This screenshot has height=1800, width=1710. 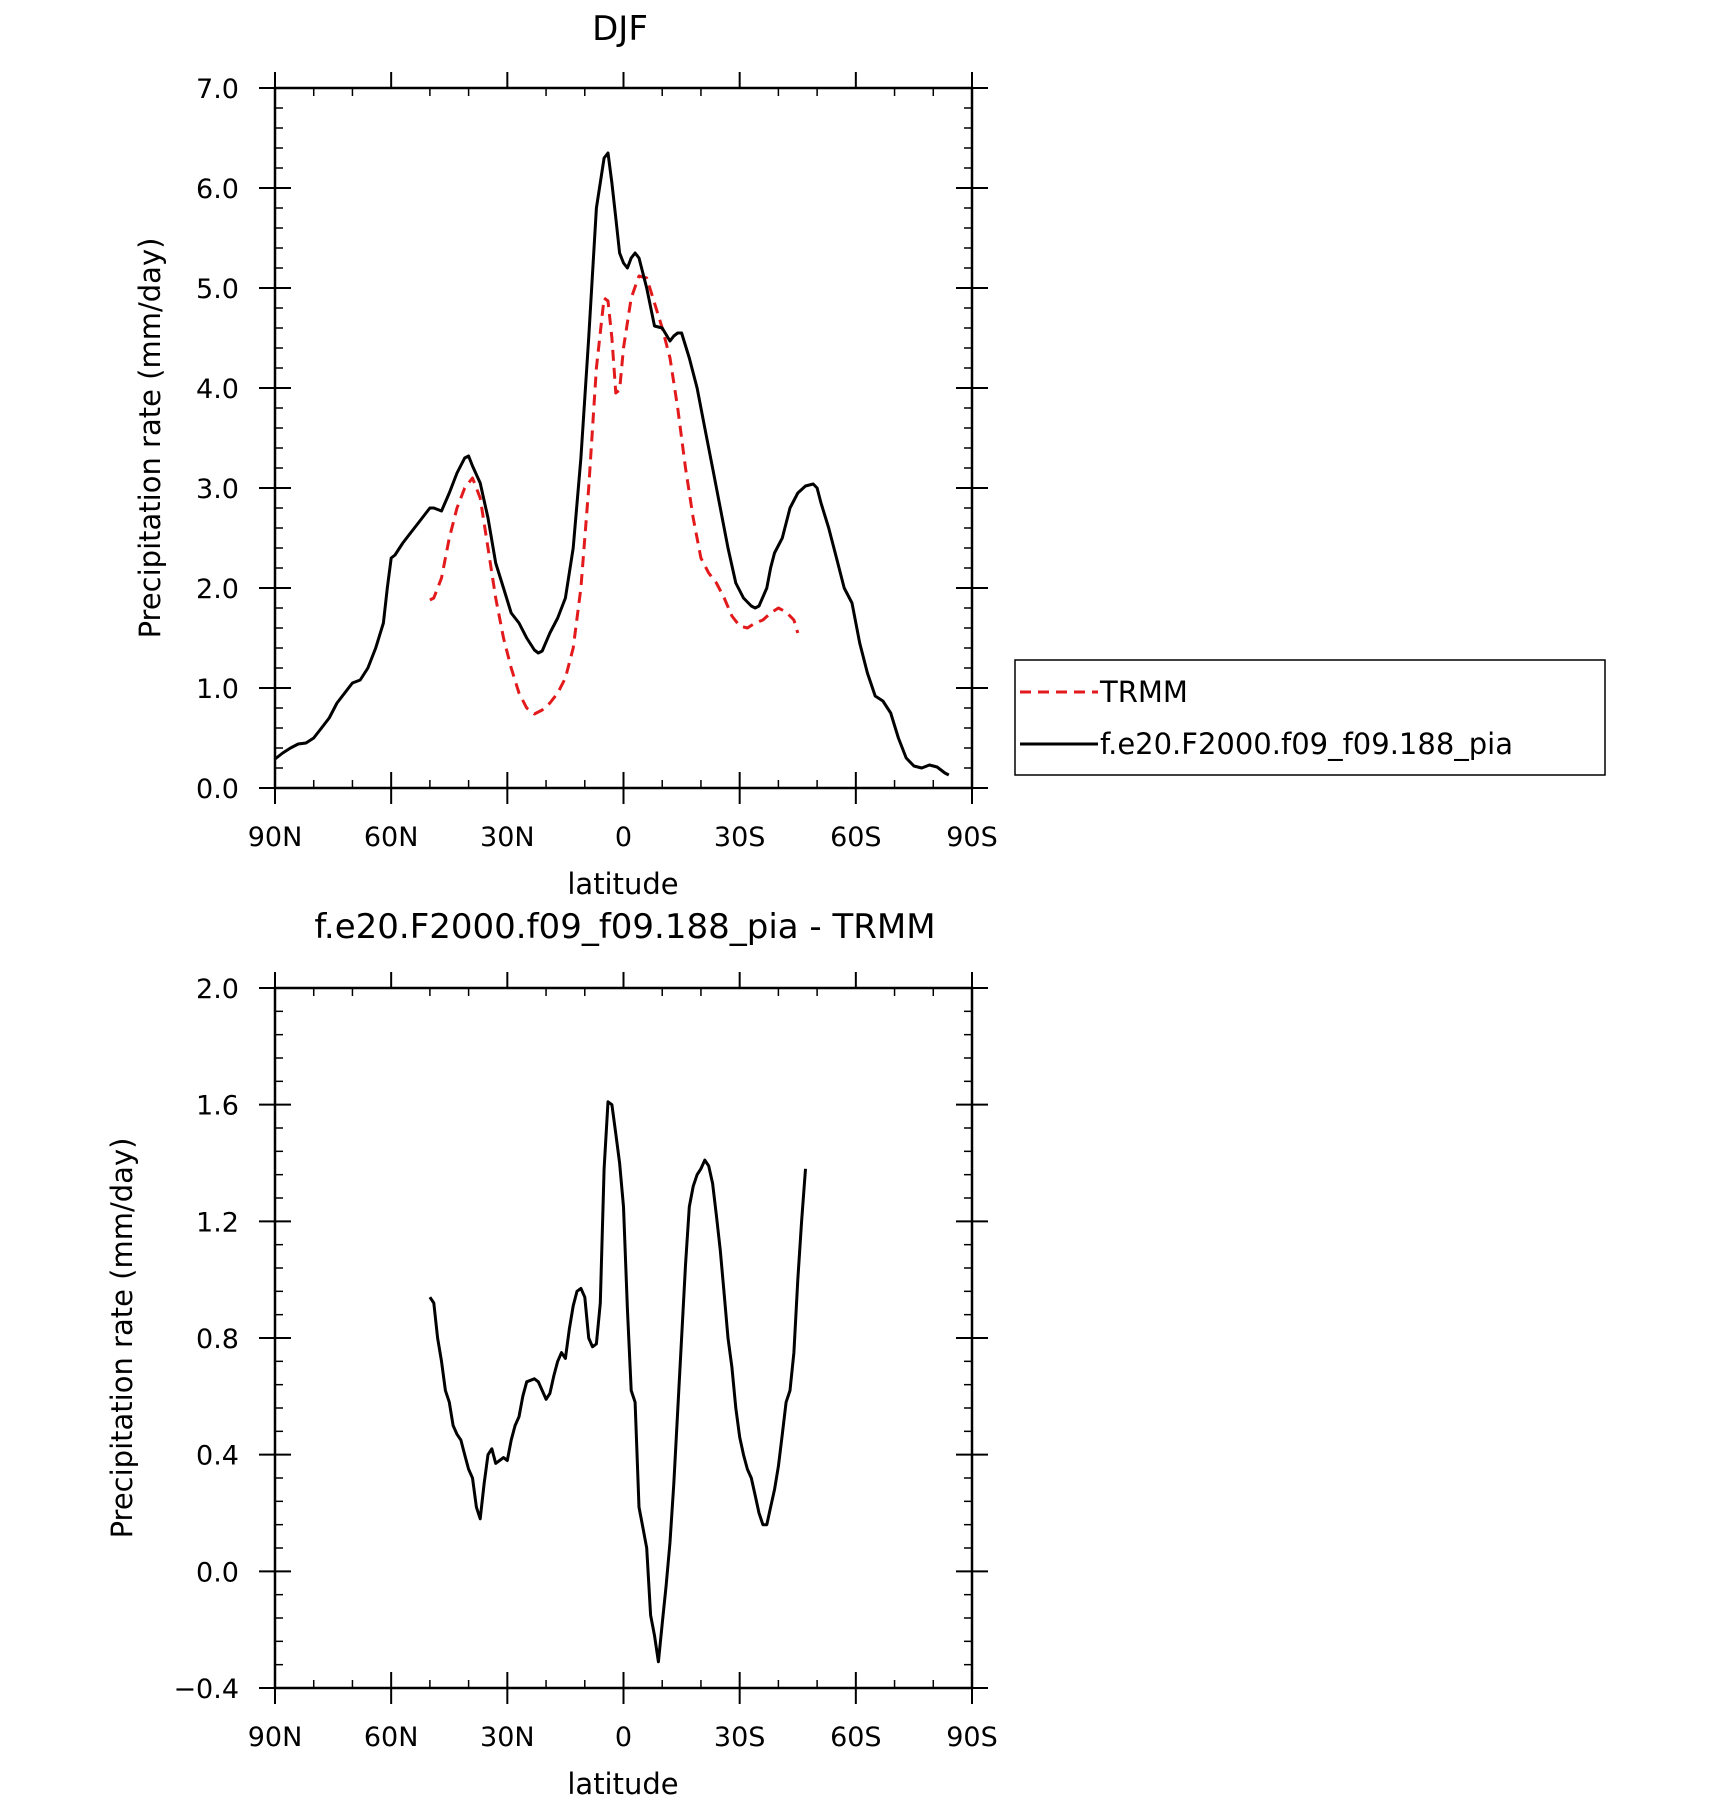 What do you see at coordinates (217, 1456) in the screenshot?
I see `y-tick-label: 0.4` at bounding box center [217, 1456].